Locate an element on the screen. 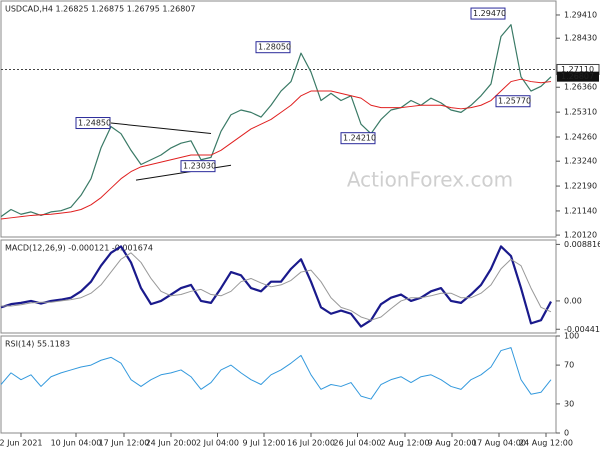 The height and width of the screenshot is (450, 600). x-tick-label: 17 Aug 04:00 is located at coordinates (499, 443).